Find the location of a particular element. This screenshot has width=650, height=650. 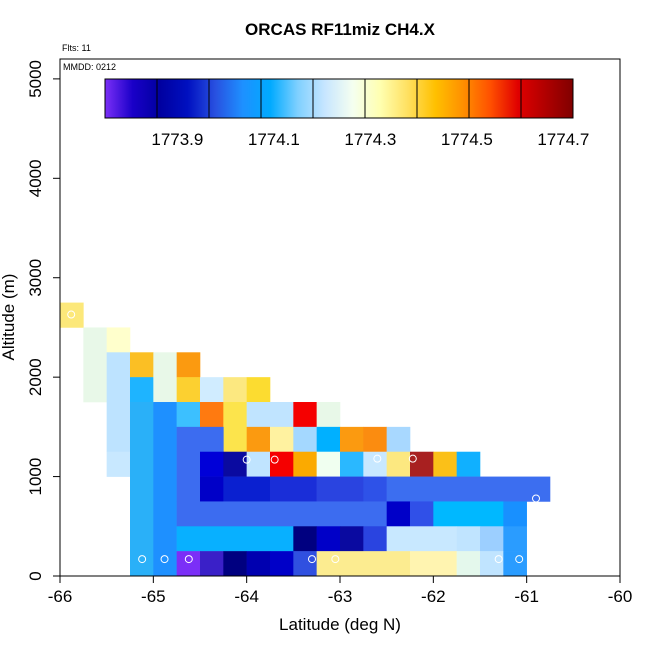

x-tick-label: -64 is located at coordinates (246, 596).